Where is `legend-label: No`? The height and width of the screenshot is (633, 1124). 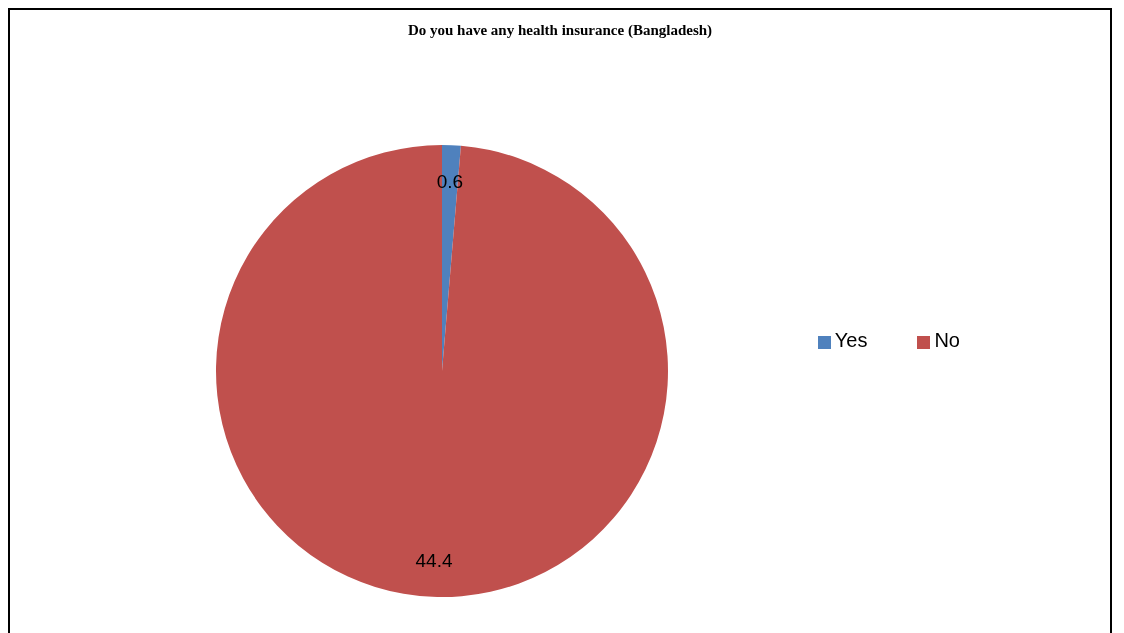 legend-label: No is located at coordinates (947, 339).